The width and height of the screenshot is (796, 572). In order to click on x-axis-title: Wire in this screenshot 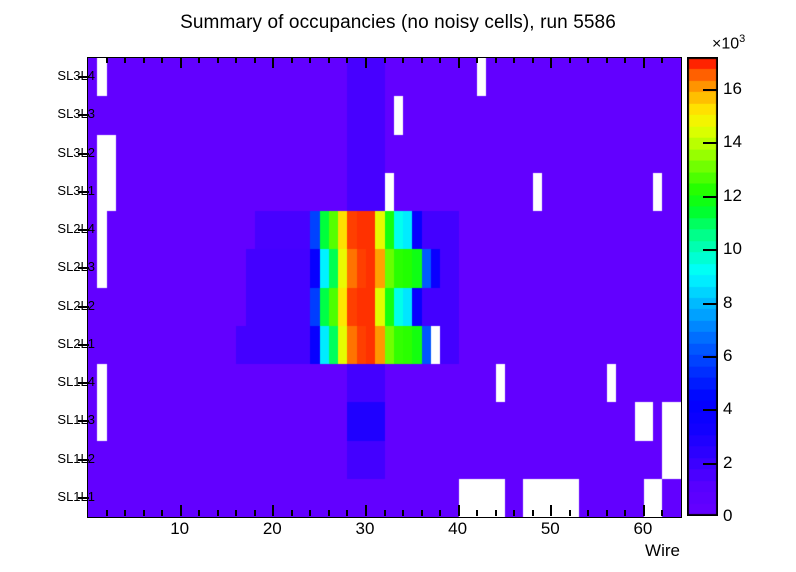, I will do `click(662, 550)`.